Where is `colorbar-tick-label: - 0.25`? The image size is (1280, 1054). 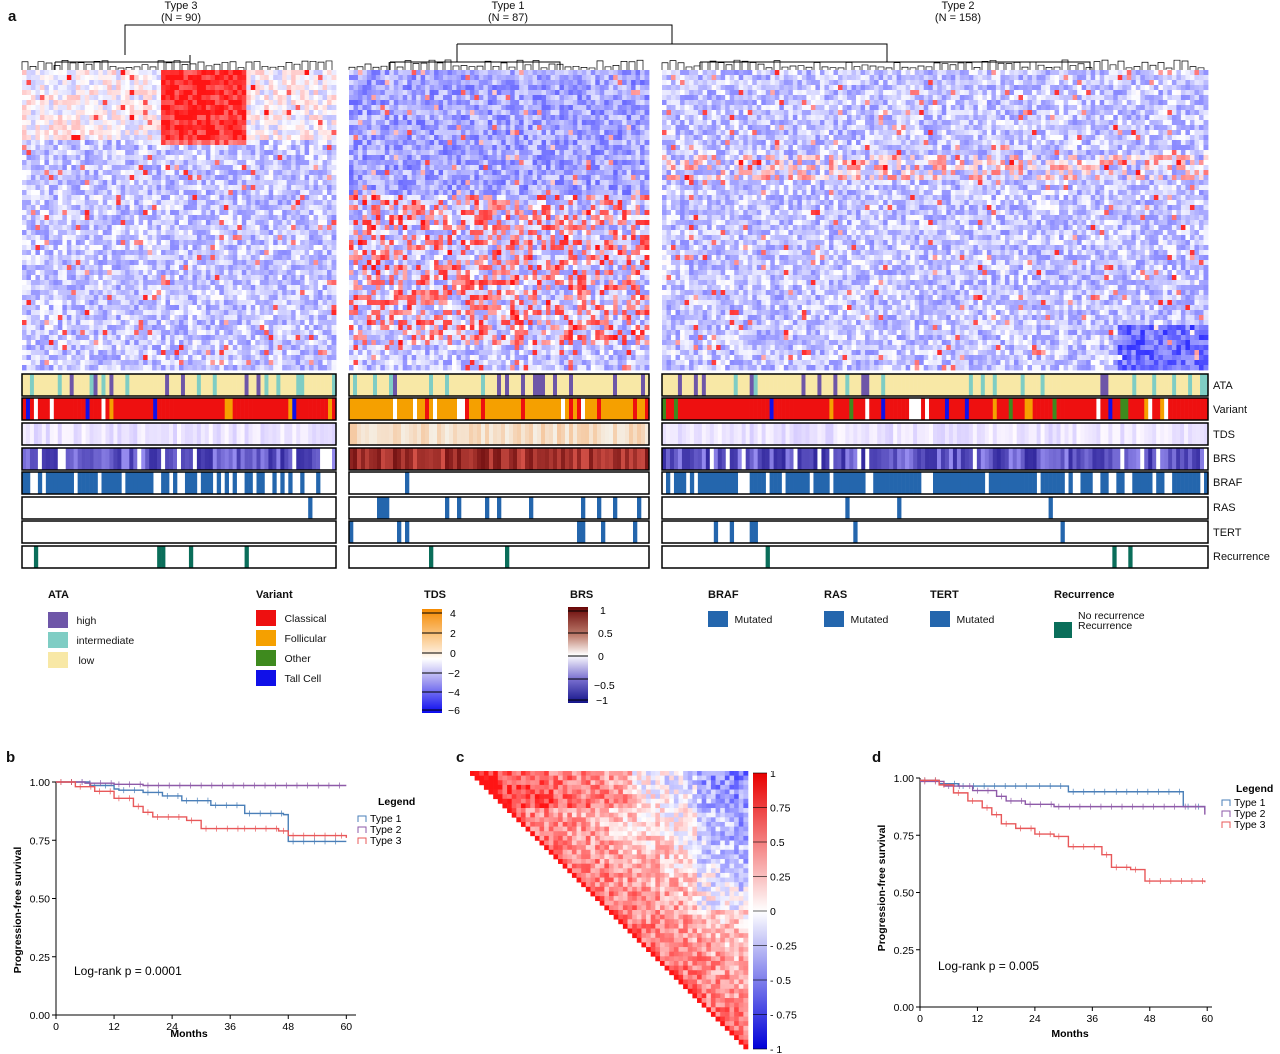
colorbar-tick-label: - 0.25 is located at coordinates (783, 947).